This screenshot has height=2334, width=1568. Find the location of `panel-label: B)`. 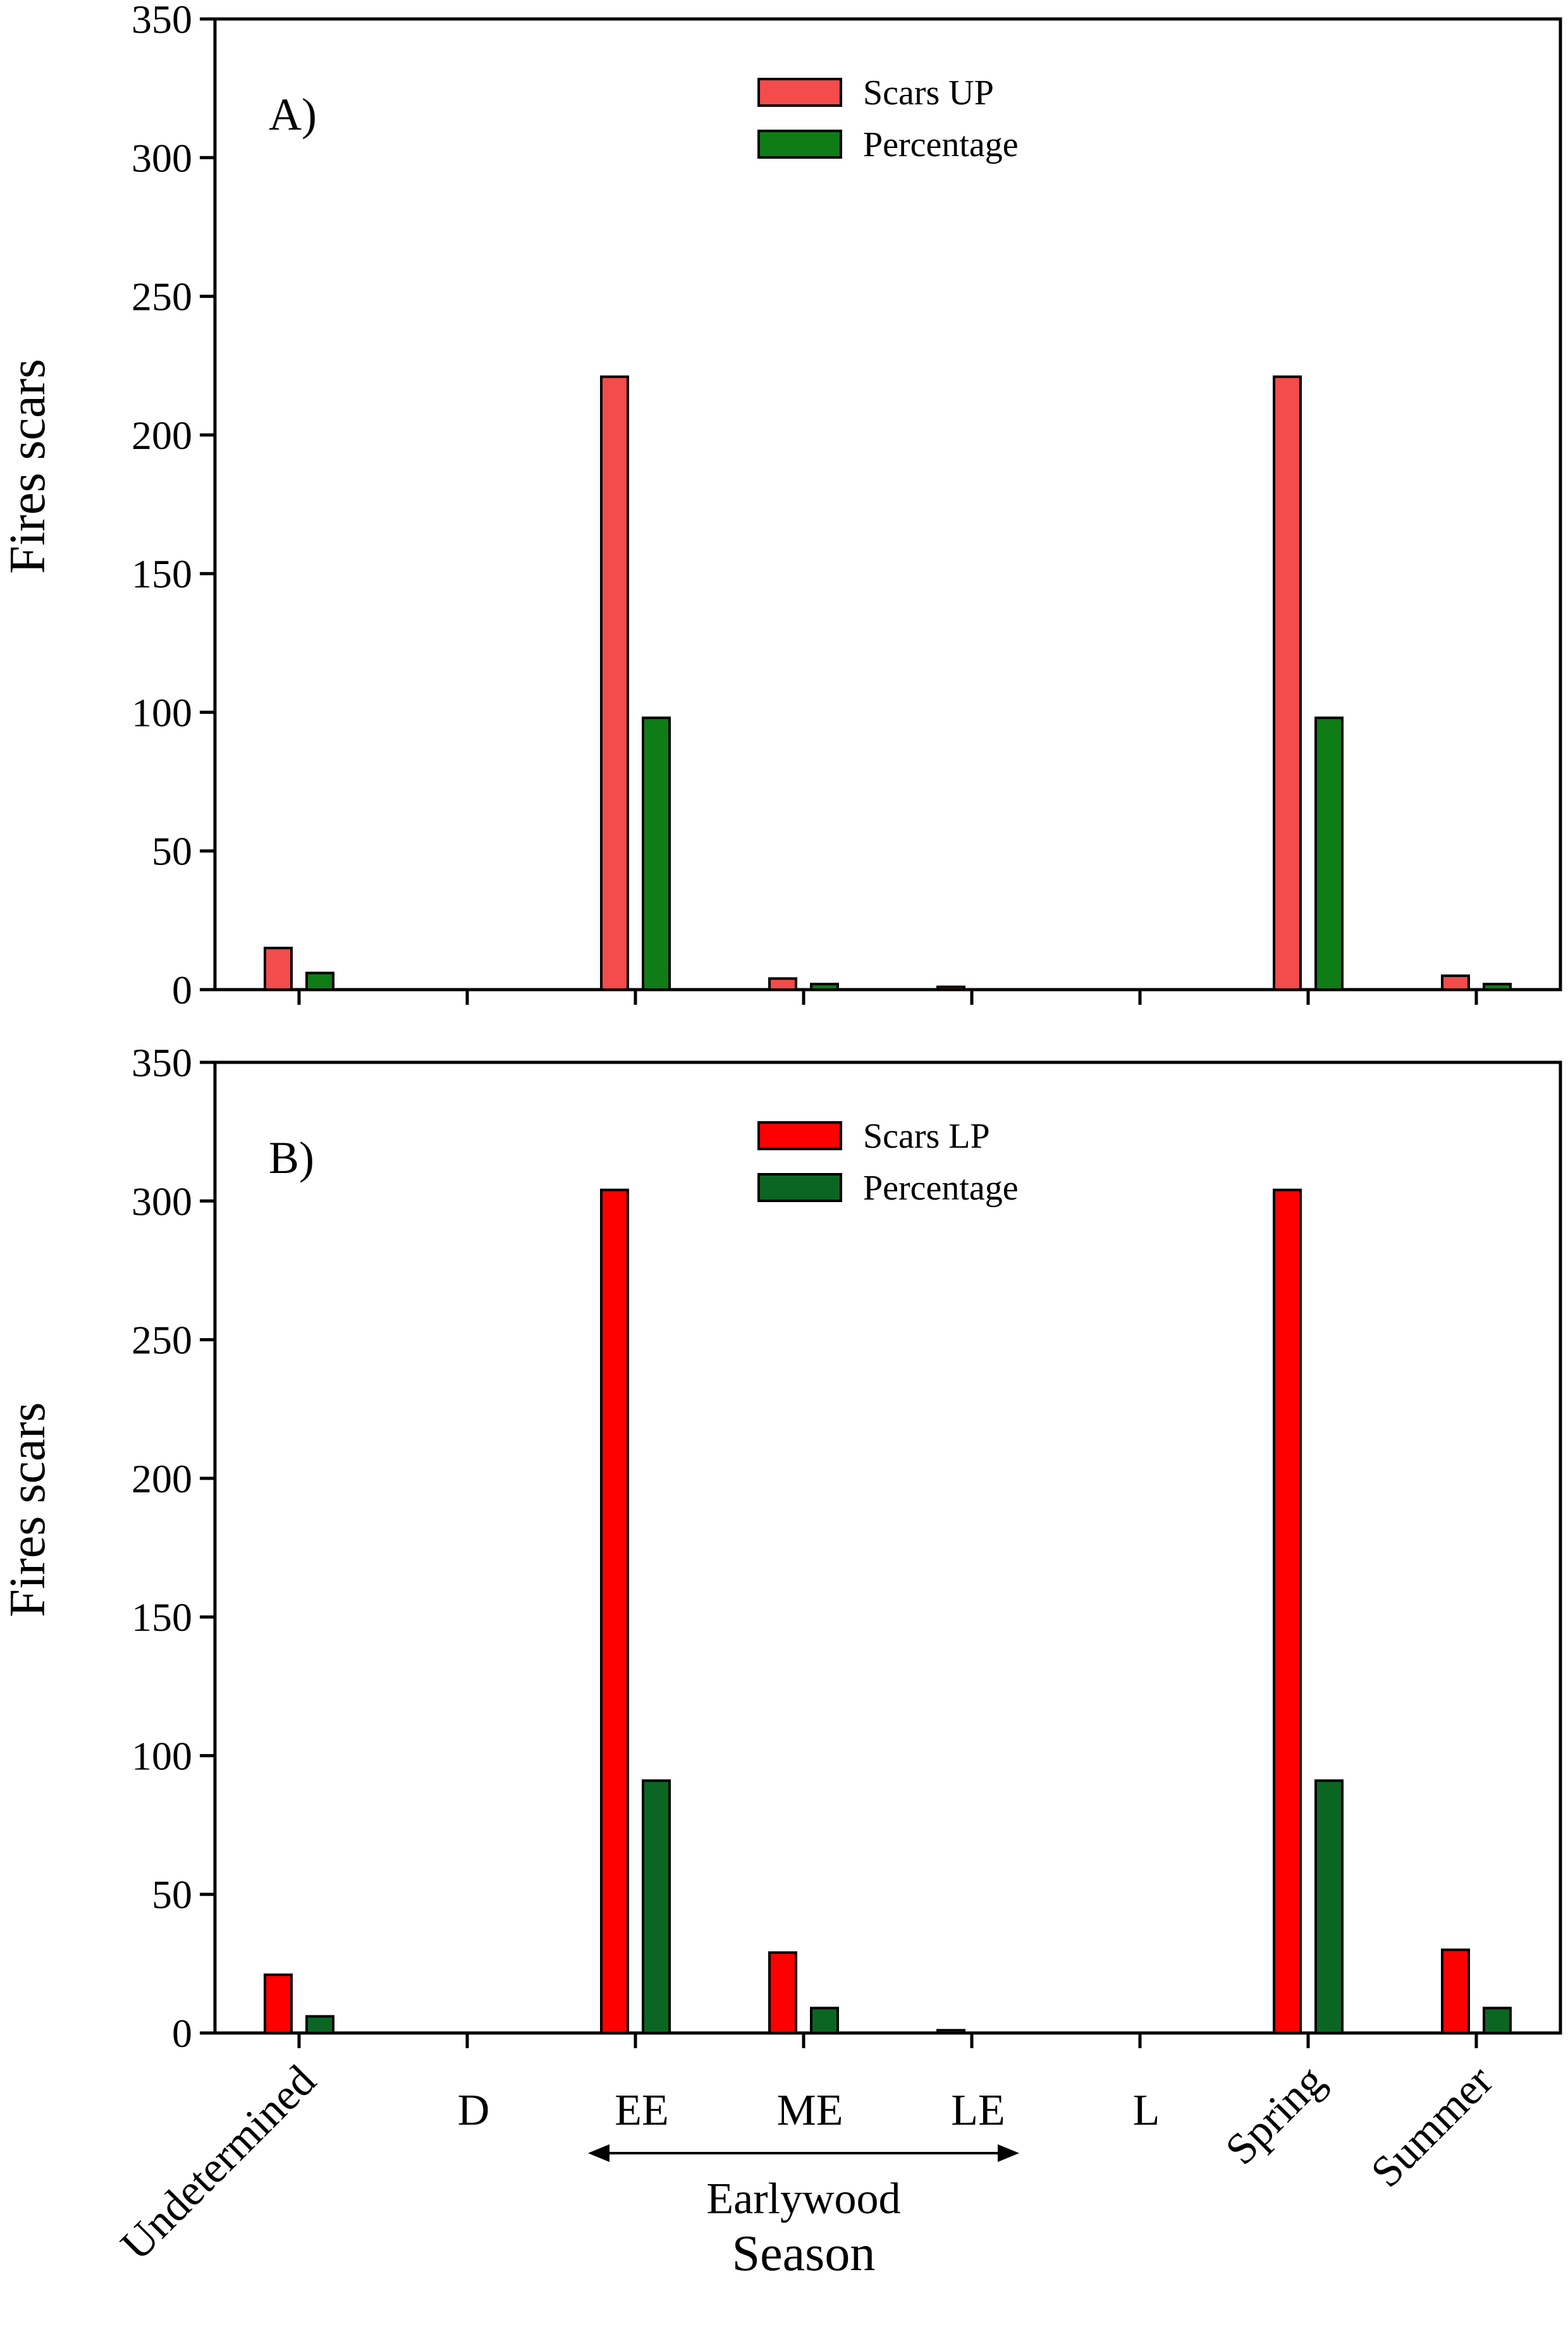

panel-label: B) is located at coordinates (291, 1158).